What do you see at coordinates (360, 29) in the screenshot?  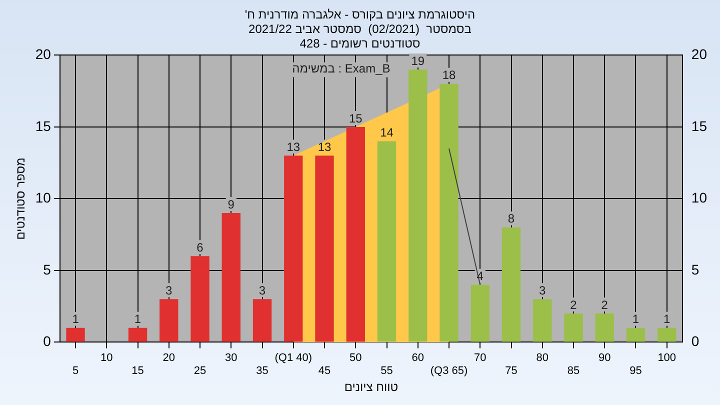 I see `chart-title: 'היסטוגרמת ציונים בקורס - אלגברה מודרנית ח בסמסטר (02/2021) סמסטר אביב 2021/22 סטודנטים רשומים - 428` at bounding box center [360, 29].